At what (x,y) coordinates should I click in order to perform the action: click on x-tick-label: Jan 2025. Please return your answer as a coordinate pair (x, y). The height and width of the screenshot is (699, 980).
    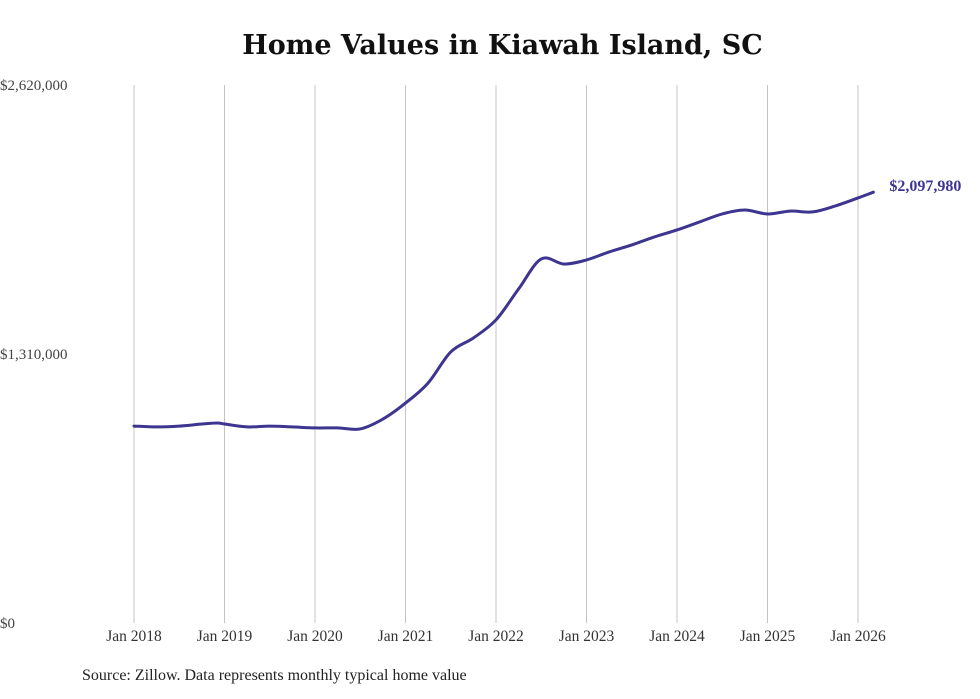
    Looking at the image, I should click on (768, 636).